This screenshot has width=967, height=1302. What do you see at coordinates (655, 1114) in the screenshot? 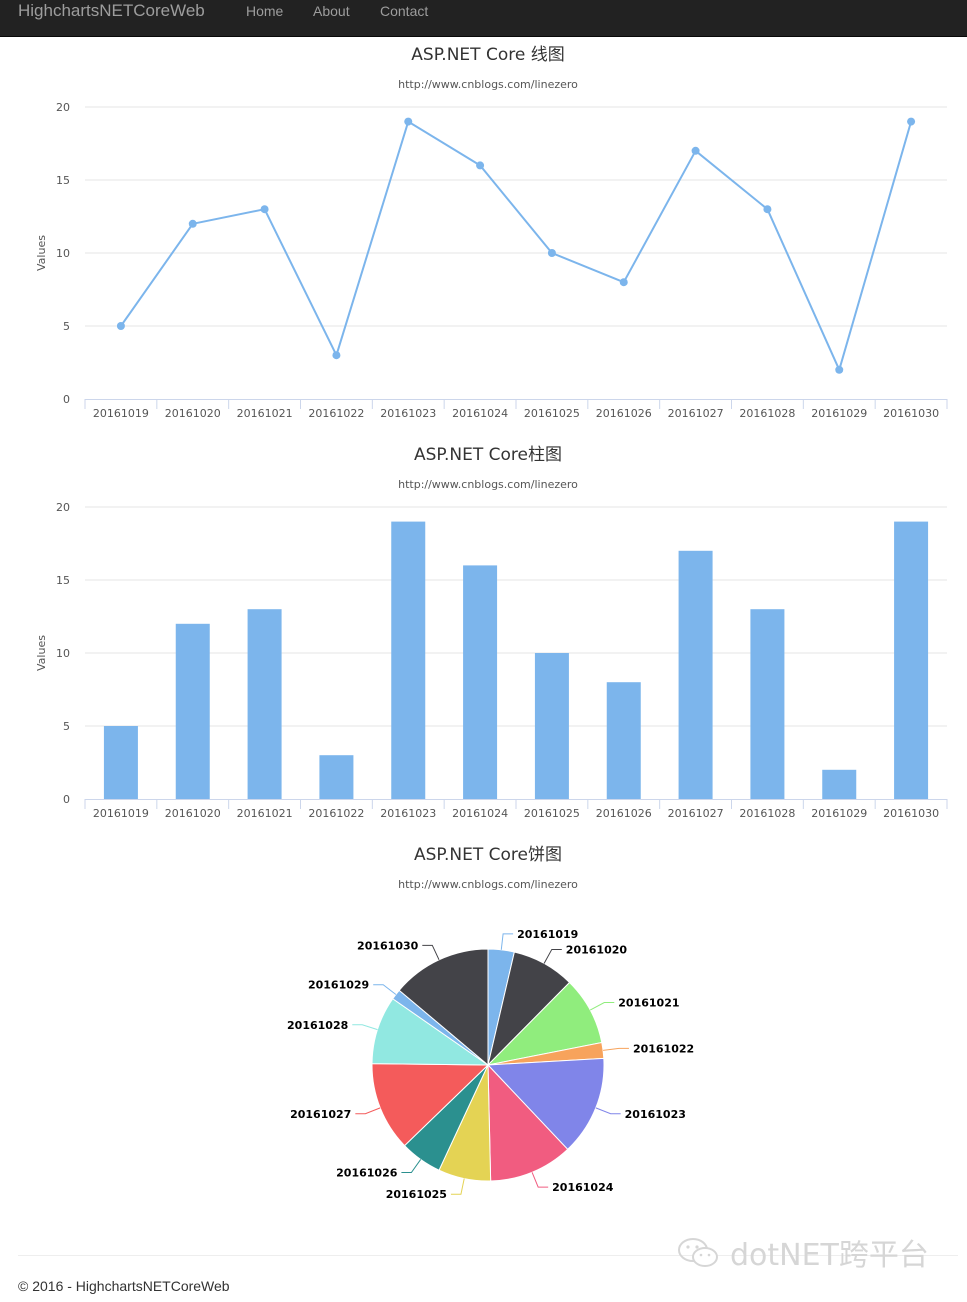
I see `pie-chart-data-label: 20161023` at bounding box center [655, 1114].